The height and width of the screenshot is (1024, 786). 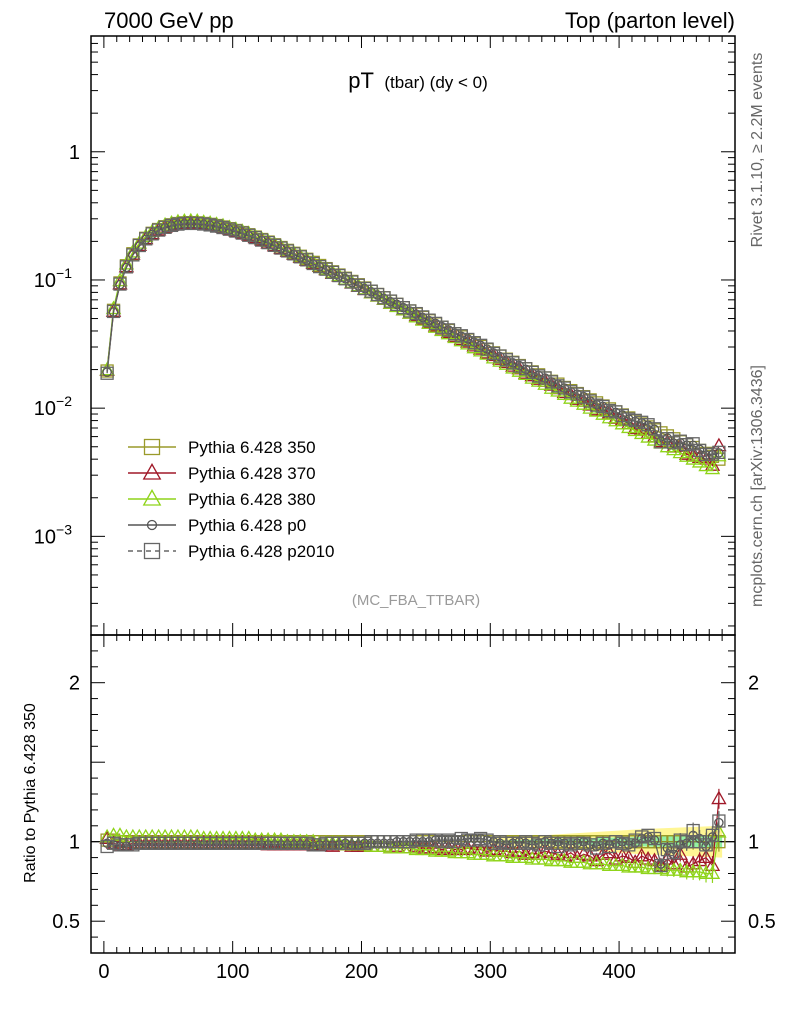 I want to click on legend-label: Pythia 6.428 380, so click(x=252, y=499).